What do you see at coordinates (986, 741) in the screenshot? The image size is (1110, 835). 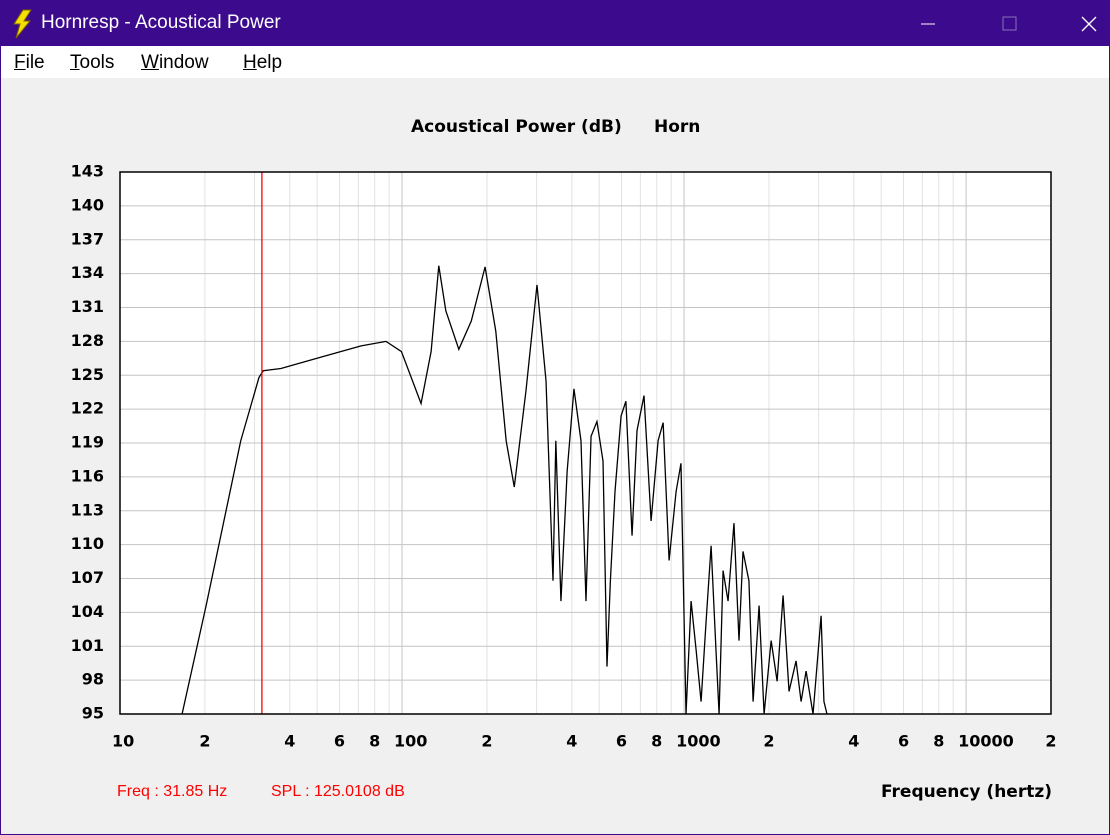 I see `x-tick-label: 10000` at bounding box center [986, 741].